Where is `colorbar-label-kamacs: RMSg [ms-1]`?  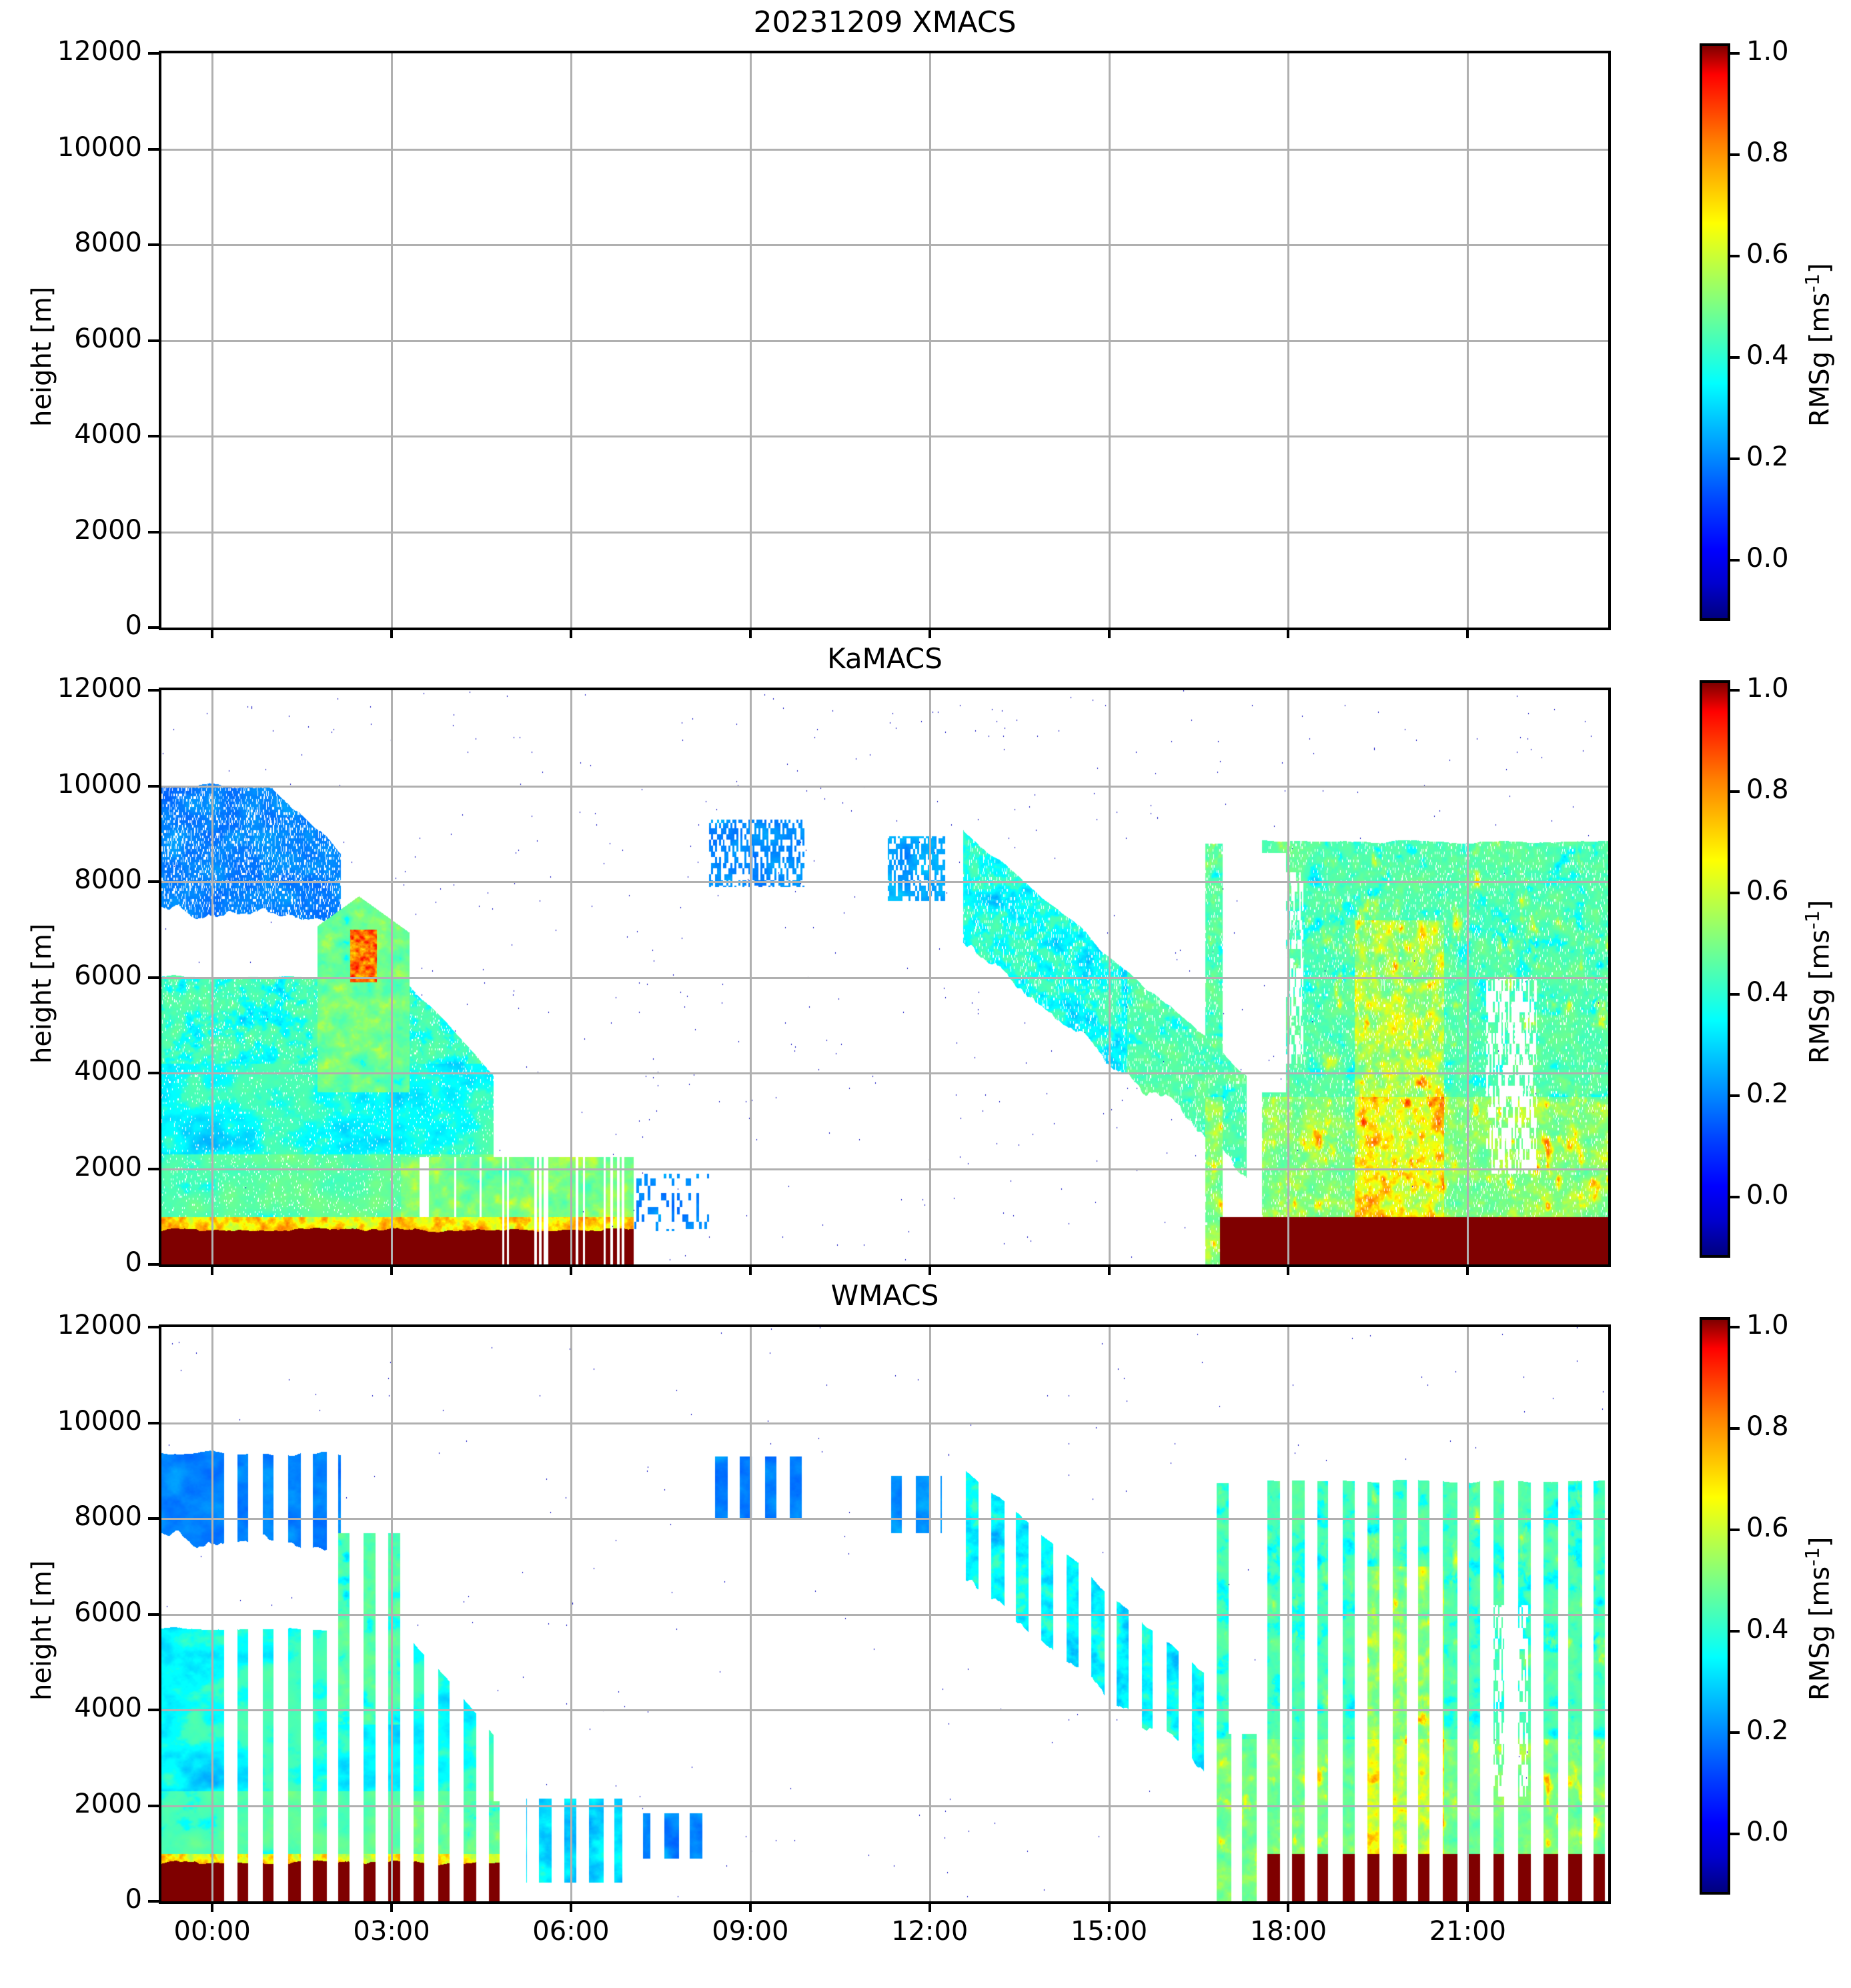
colorbar-label-kamacs: RMSg [ms-1] is located at coordinates (1818, 982).